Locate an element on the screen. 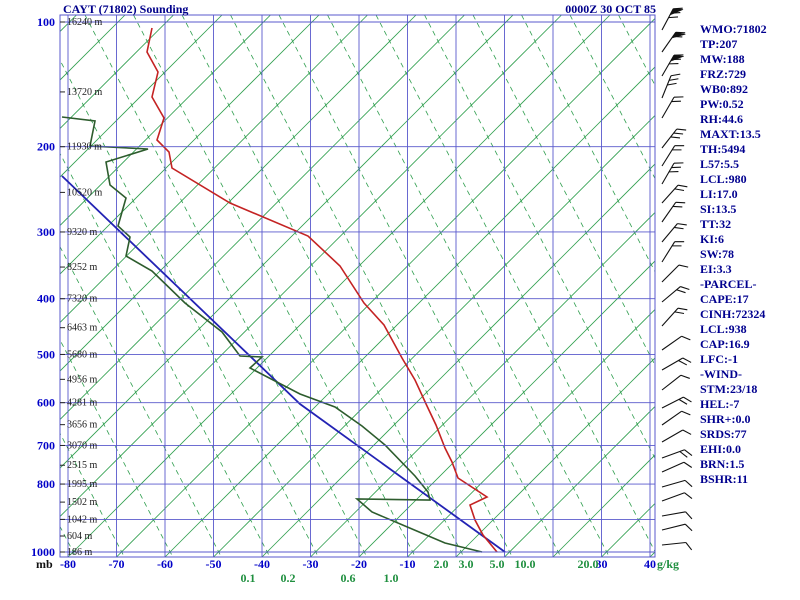 The height and width of the screenshot is (600, 800). stat-line: SHR+:0.0 is located at coordinates (725, 419).